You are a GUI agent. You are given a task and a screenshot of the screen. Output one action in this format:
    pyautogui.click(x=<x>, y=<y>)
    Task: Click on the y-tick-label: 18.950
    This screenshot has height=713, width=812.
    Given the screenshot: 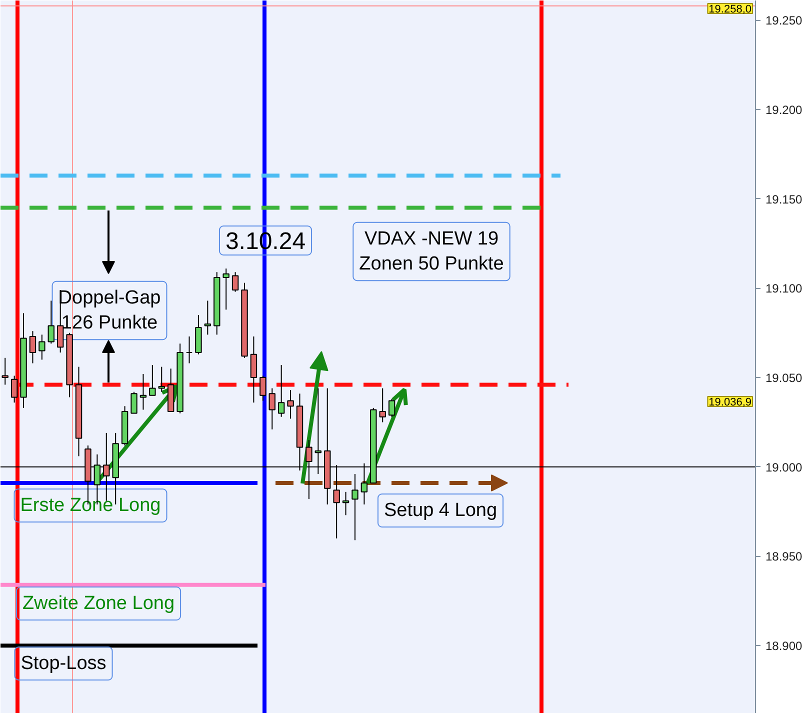 What is the action you would take?
    pyautogui.click(x=784, y=557)
    